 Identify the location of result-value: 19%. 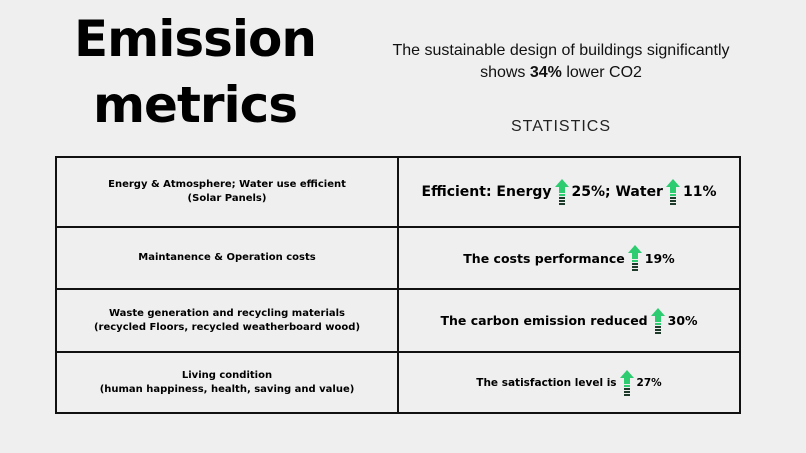
(659, 258).